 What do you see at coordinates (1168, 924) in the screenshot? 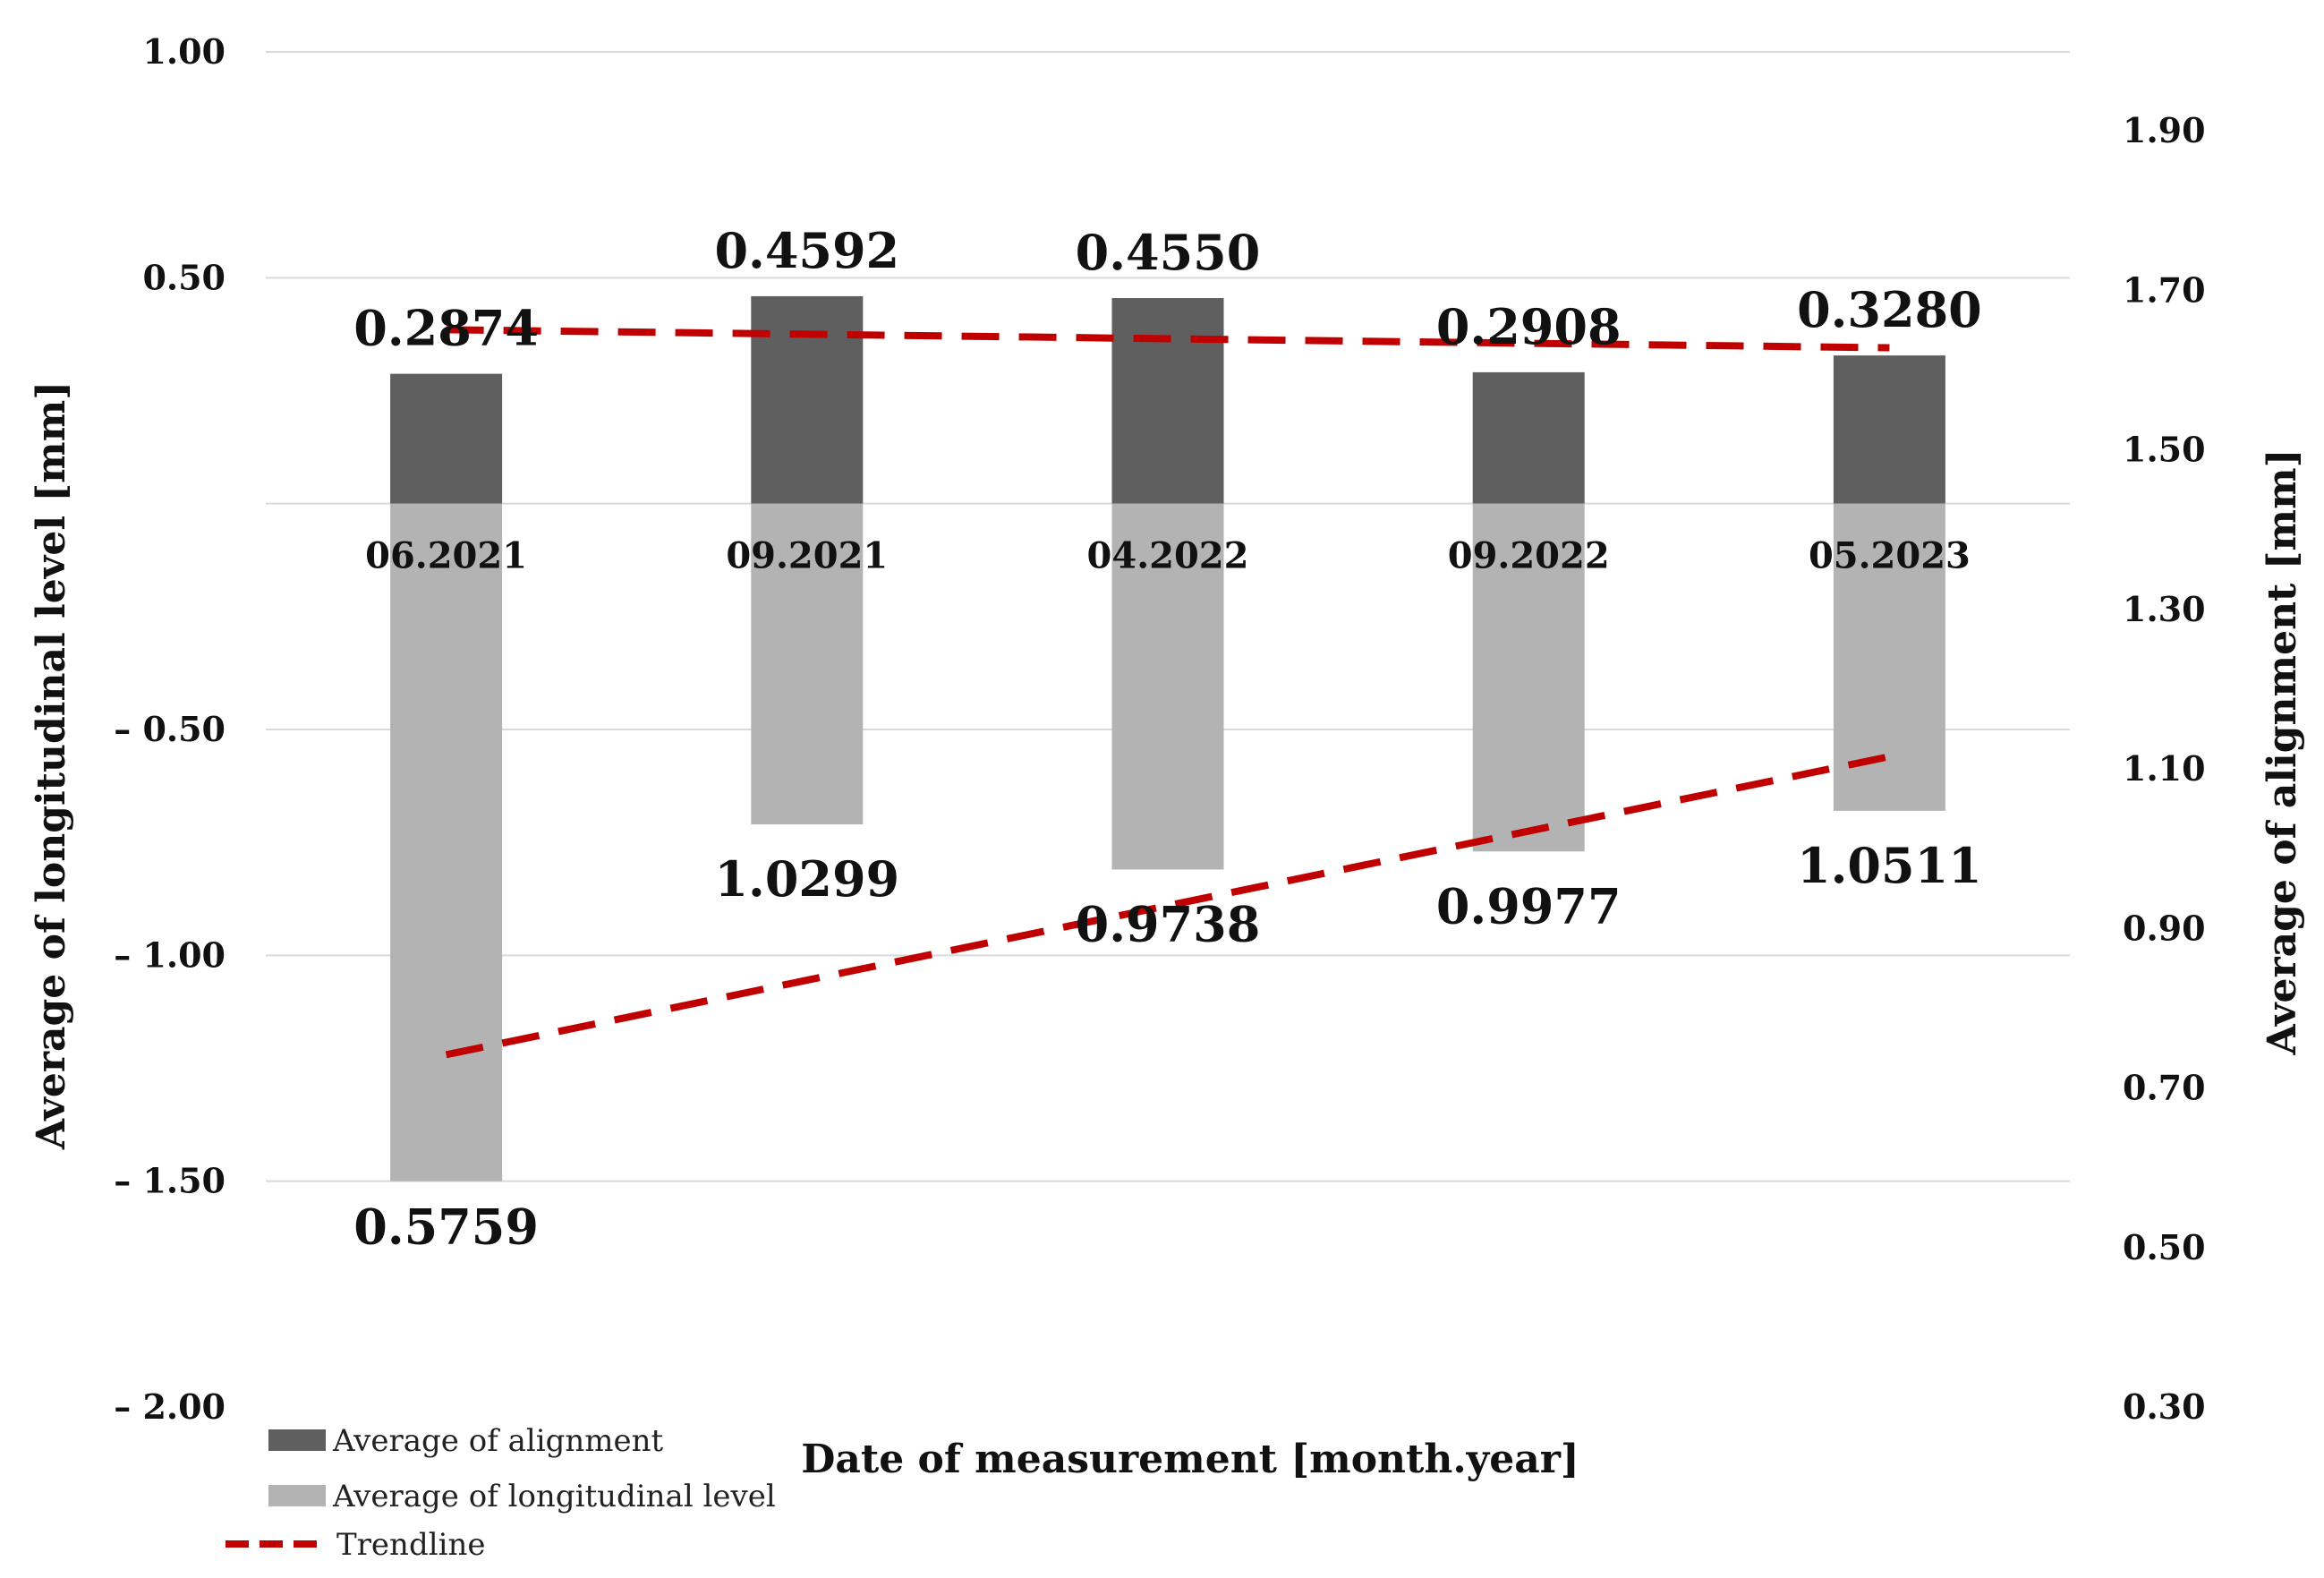
I see `data-label-series1-2: 0.9738` at bounding box center [1168, 924].